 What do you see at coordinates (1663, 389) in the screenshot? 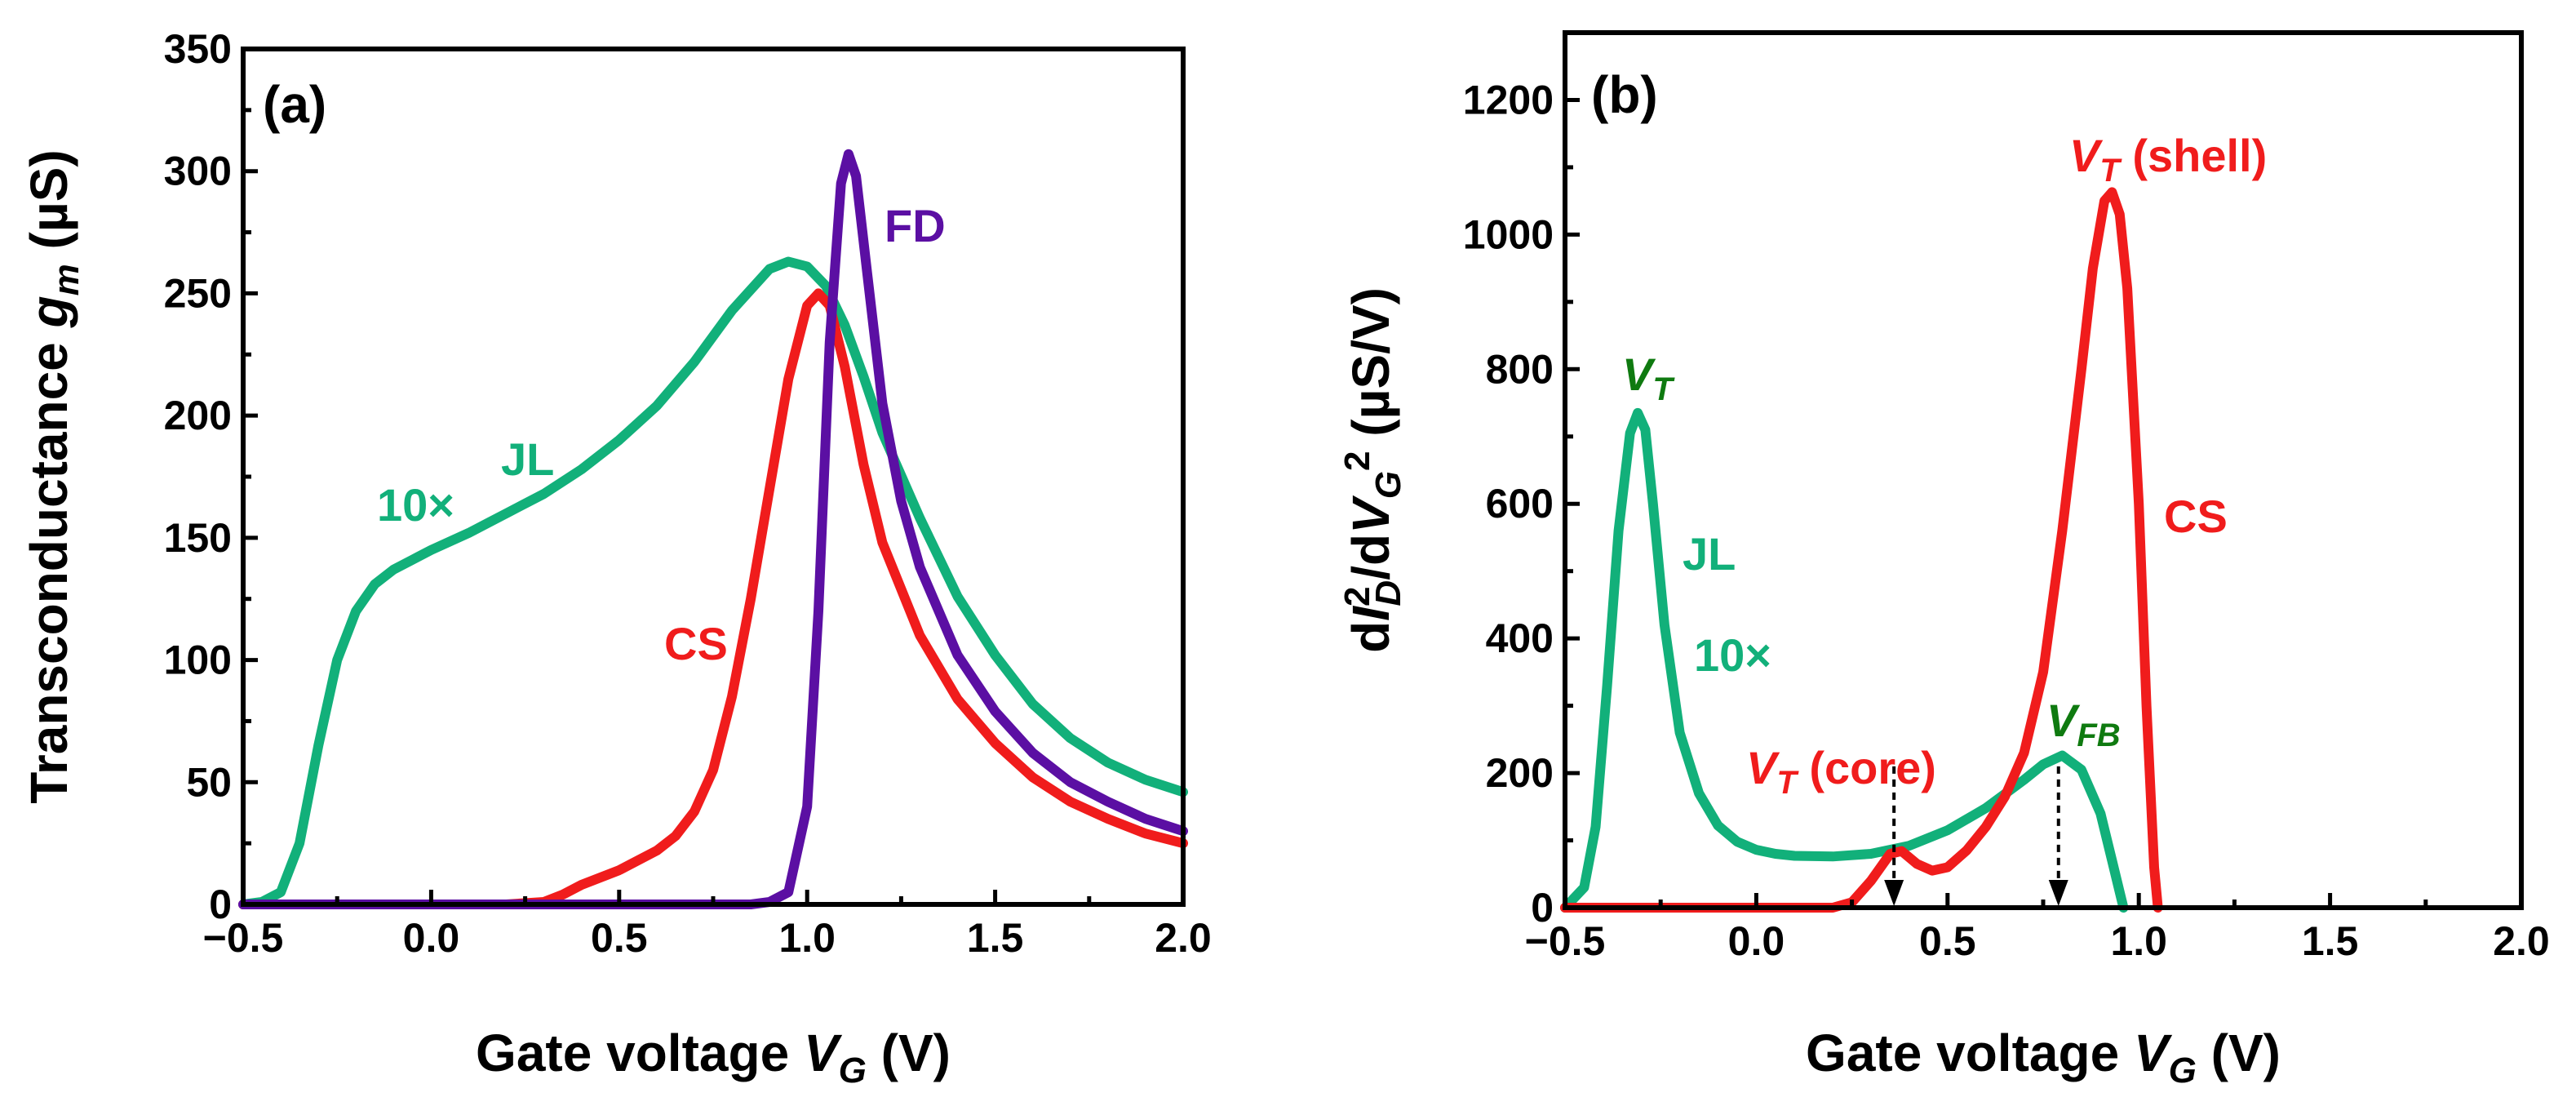
I see `panel-b-vt-jl-sub: T` at bounding box center [1663, 389].